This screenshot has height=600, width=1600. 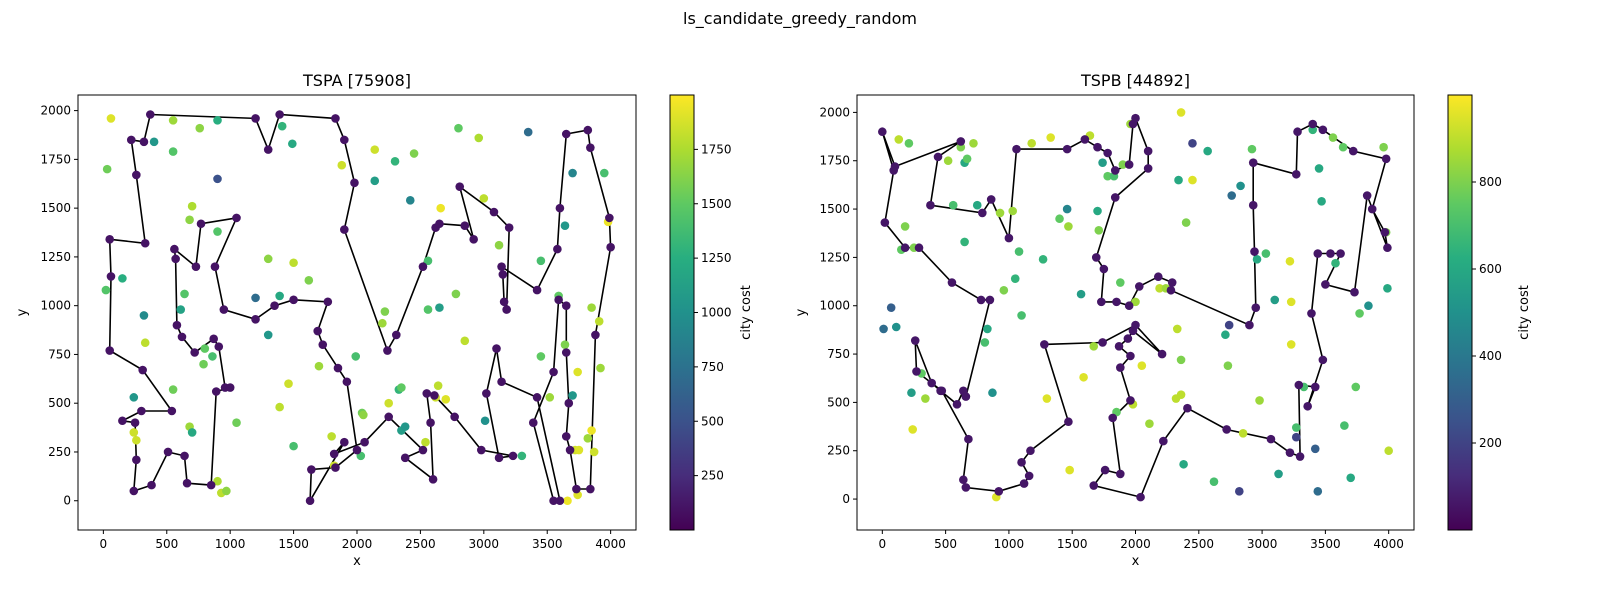 What do you see at coordinates (22, 312) in the screenshot?
I see `y-axis-label: y` at bounding box center [22, 312].